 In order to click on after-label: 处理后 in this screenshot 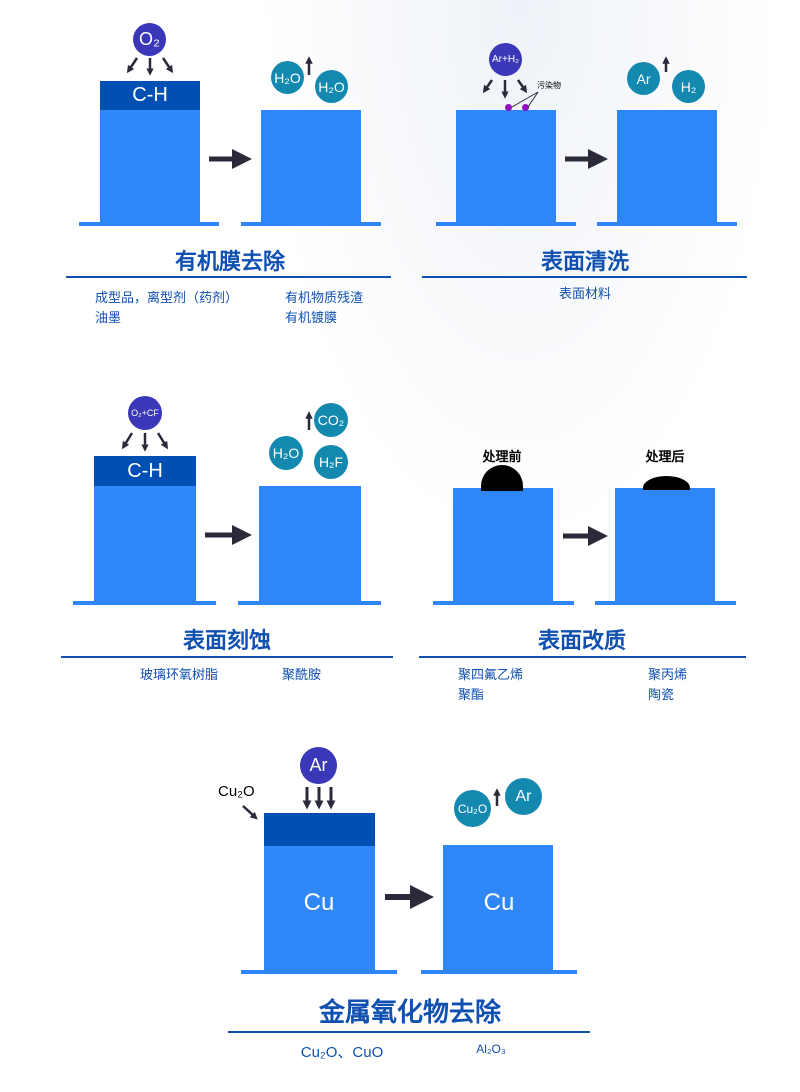, I will do `click(665, 456)`.